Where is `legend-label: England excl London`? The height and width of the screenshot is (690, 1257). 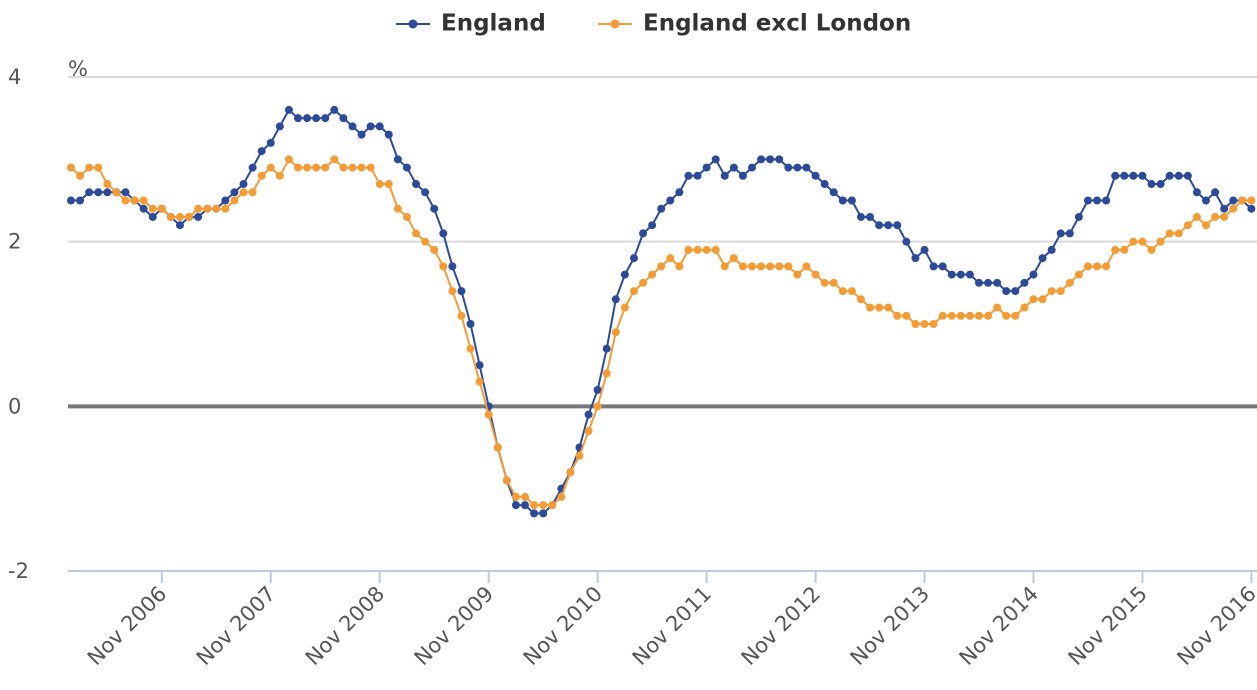
legend-label: England excl London is located at coordinates (777, 24).